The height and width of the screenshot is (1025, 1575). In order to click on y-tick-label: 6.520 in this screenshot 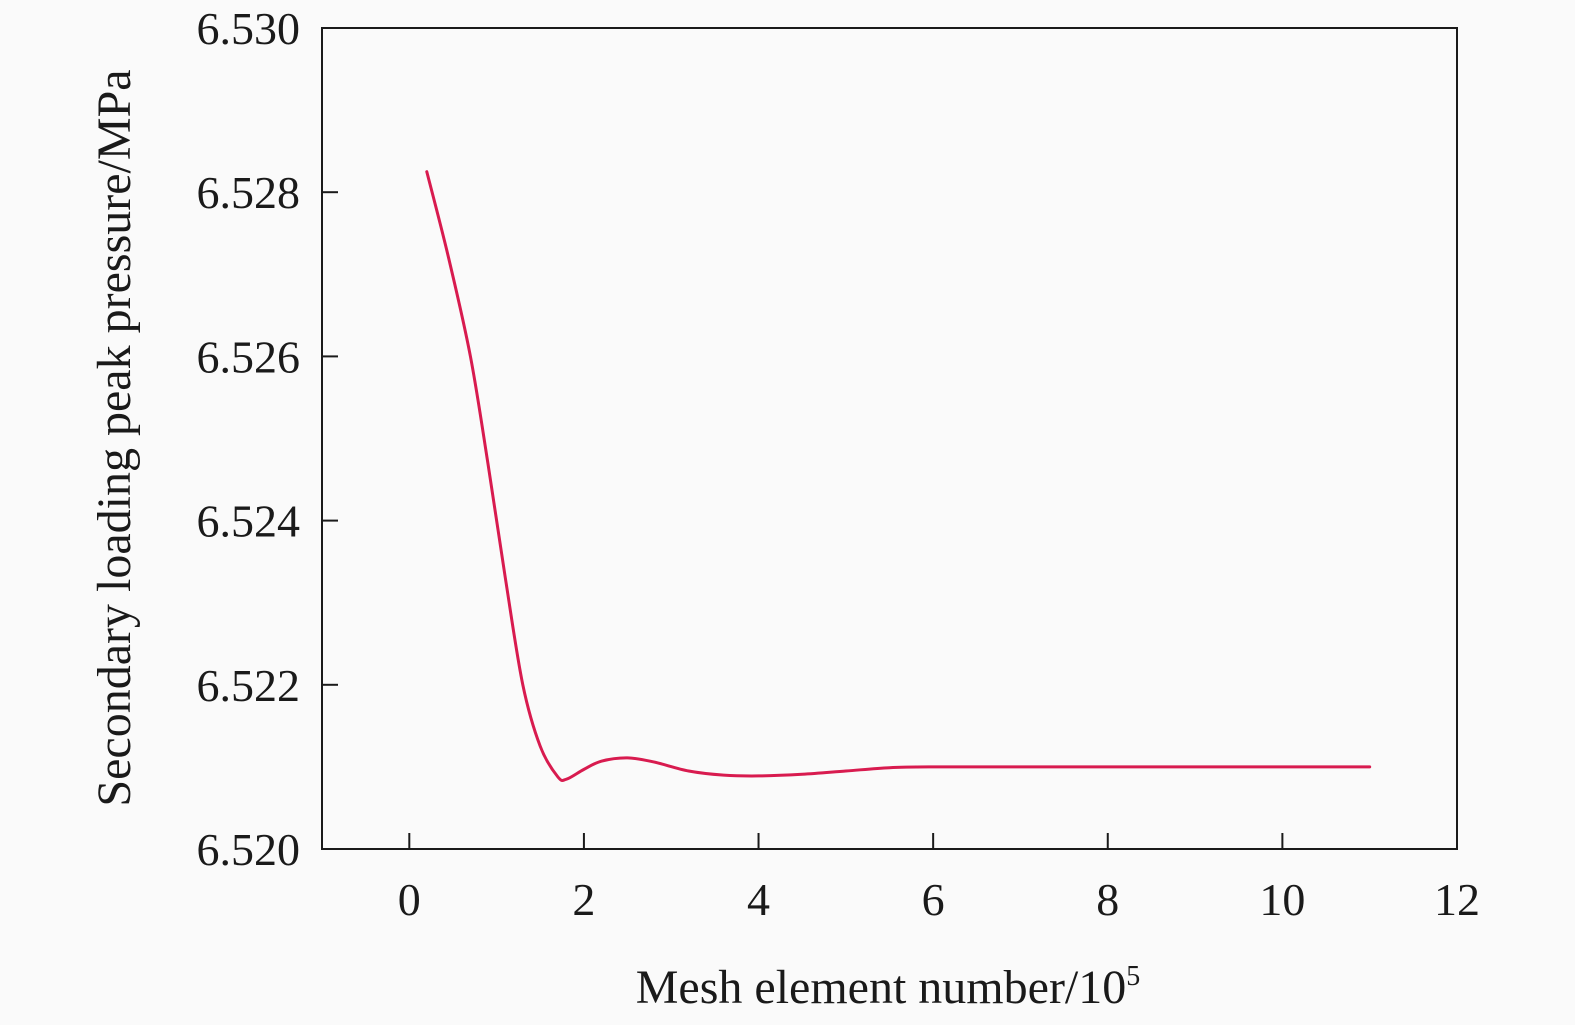, I will do `click(249, 849)`.